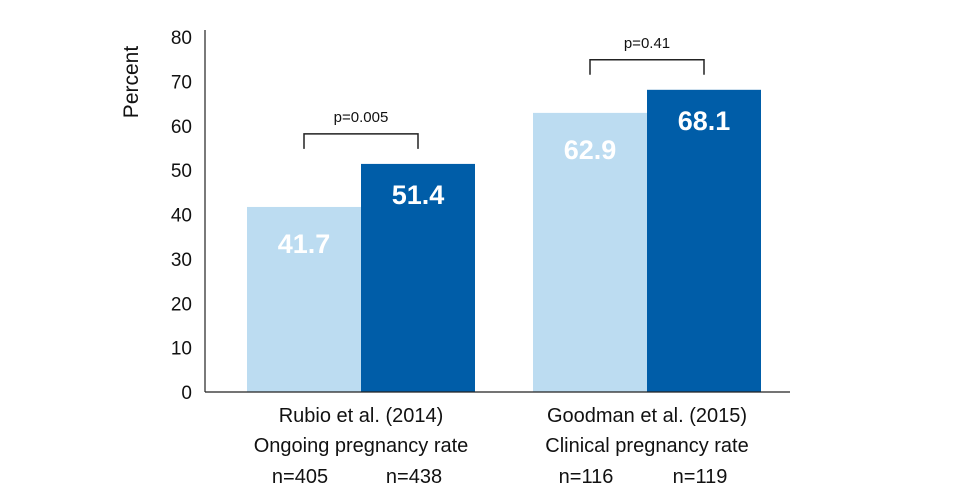  I want to click on y-tick-label: 40, so click(181, 216).